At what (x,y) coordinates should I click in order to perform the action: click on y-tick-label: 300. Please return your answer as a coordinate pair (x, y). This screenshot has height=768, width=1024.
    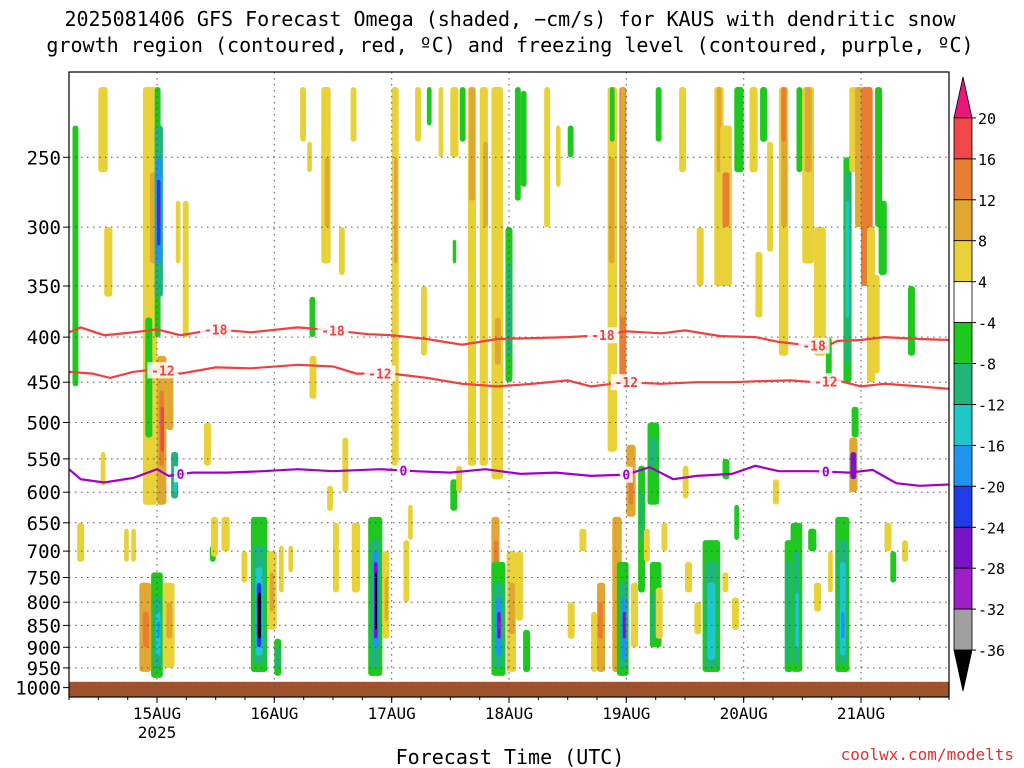
    Looking at the image, I should click on (44, 228).